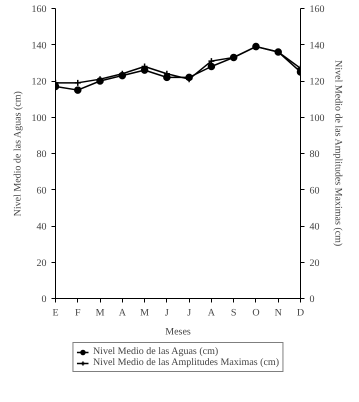 The width and height of the screenshot is (359, 402). I want to click on y2-tick-label: 0, so click(312, 299).